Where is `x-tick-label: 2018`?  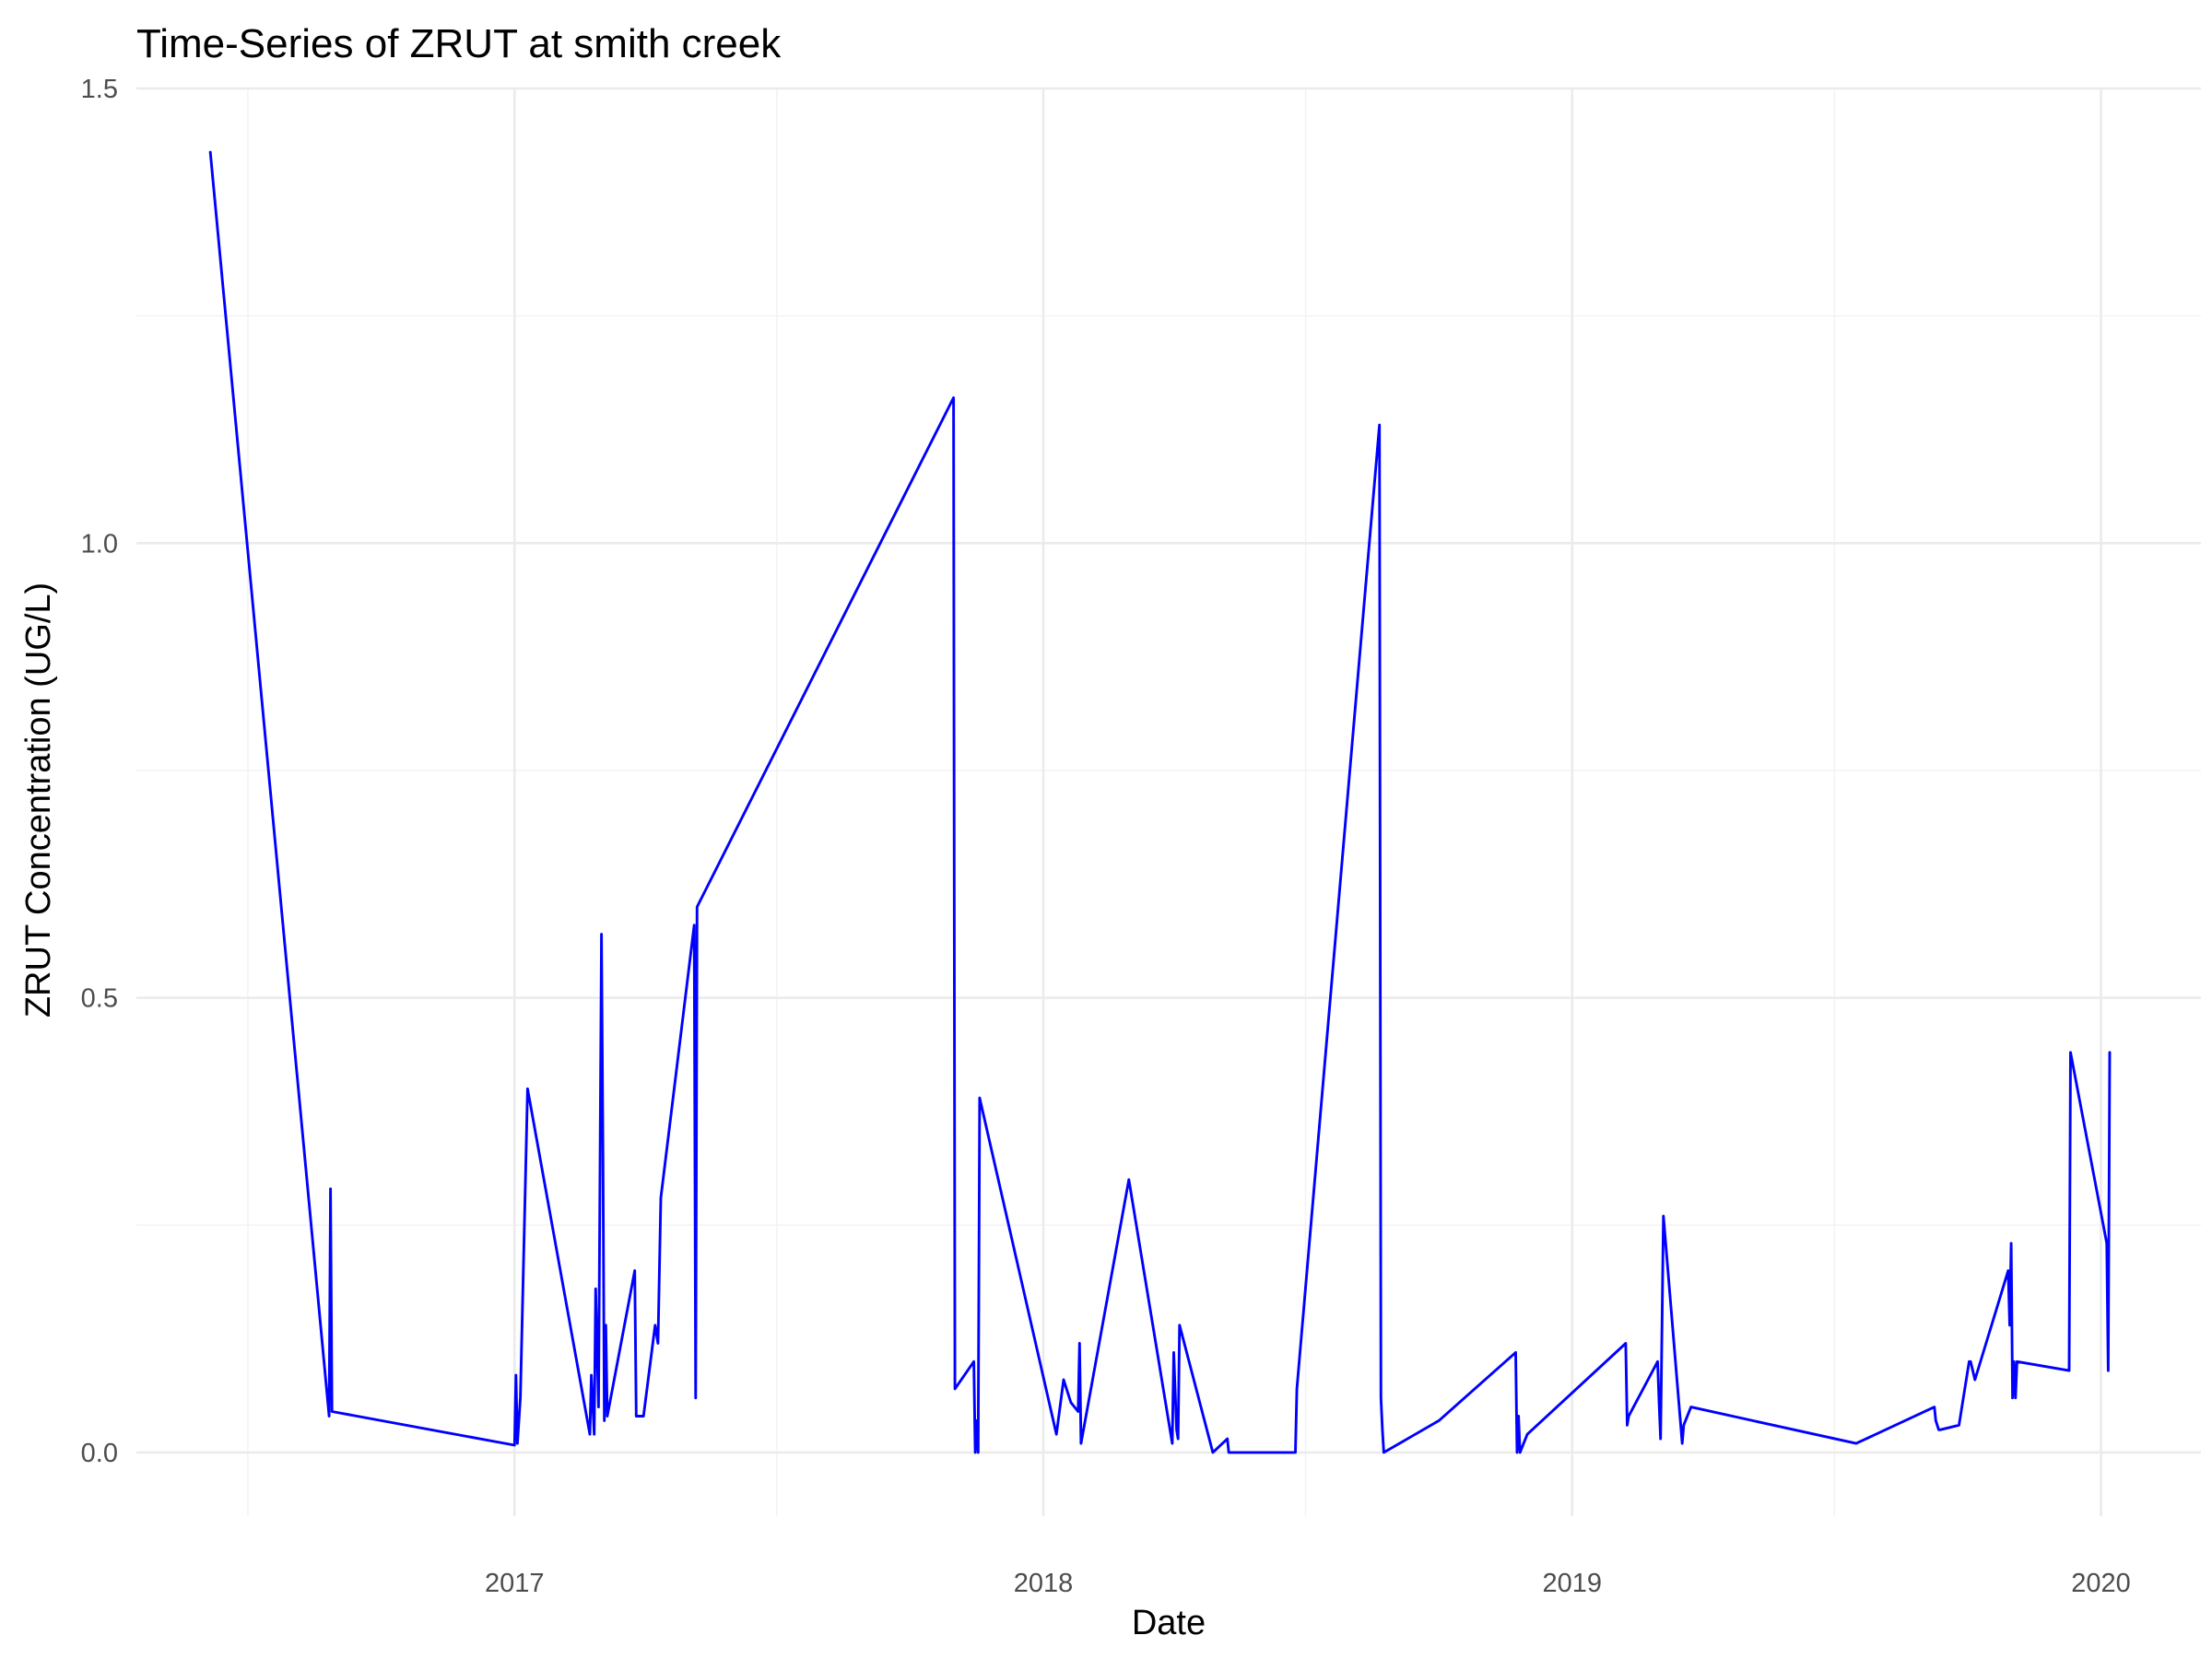 x-tick-label: 2018 is located at coordinates (1044, 1583).